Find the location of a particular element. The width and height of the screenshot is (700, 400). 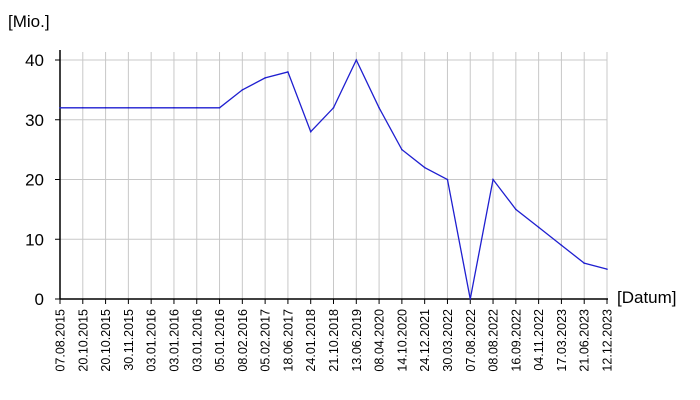

x-tick-label: 18.06.2017 is located at coordinates (288, 340).